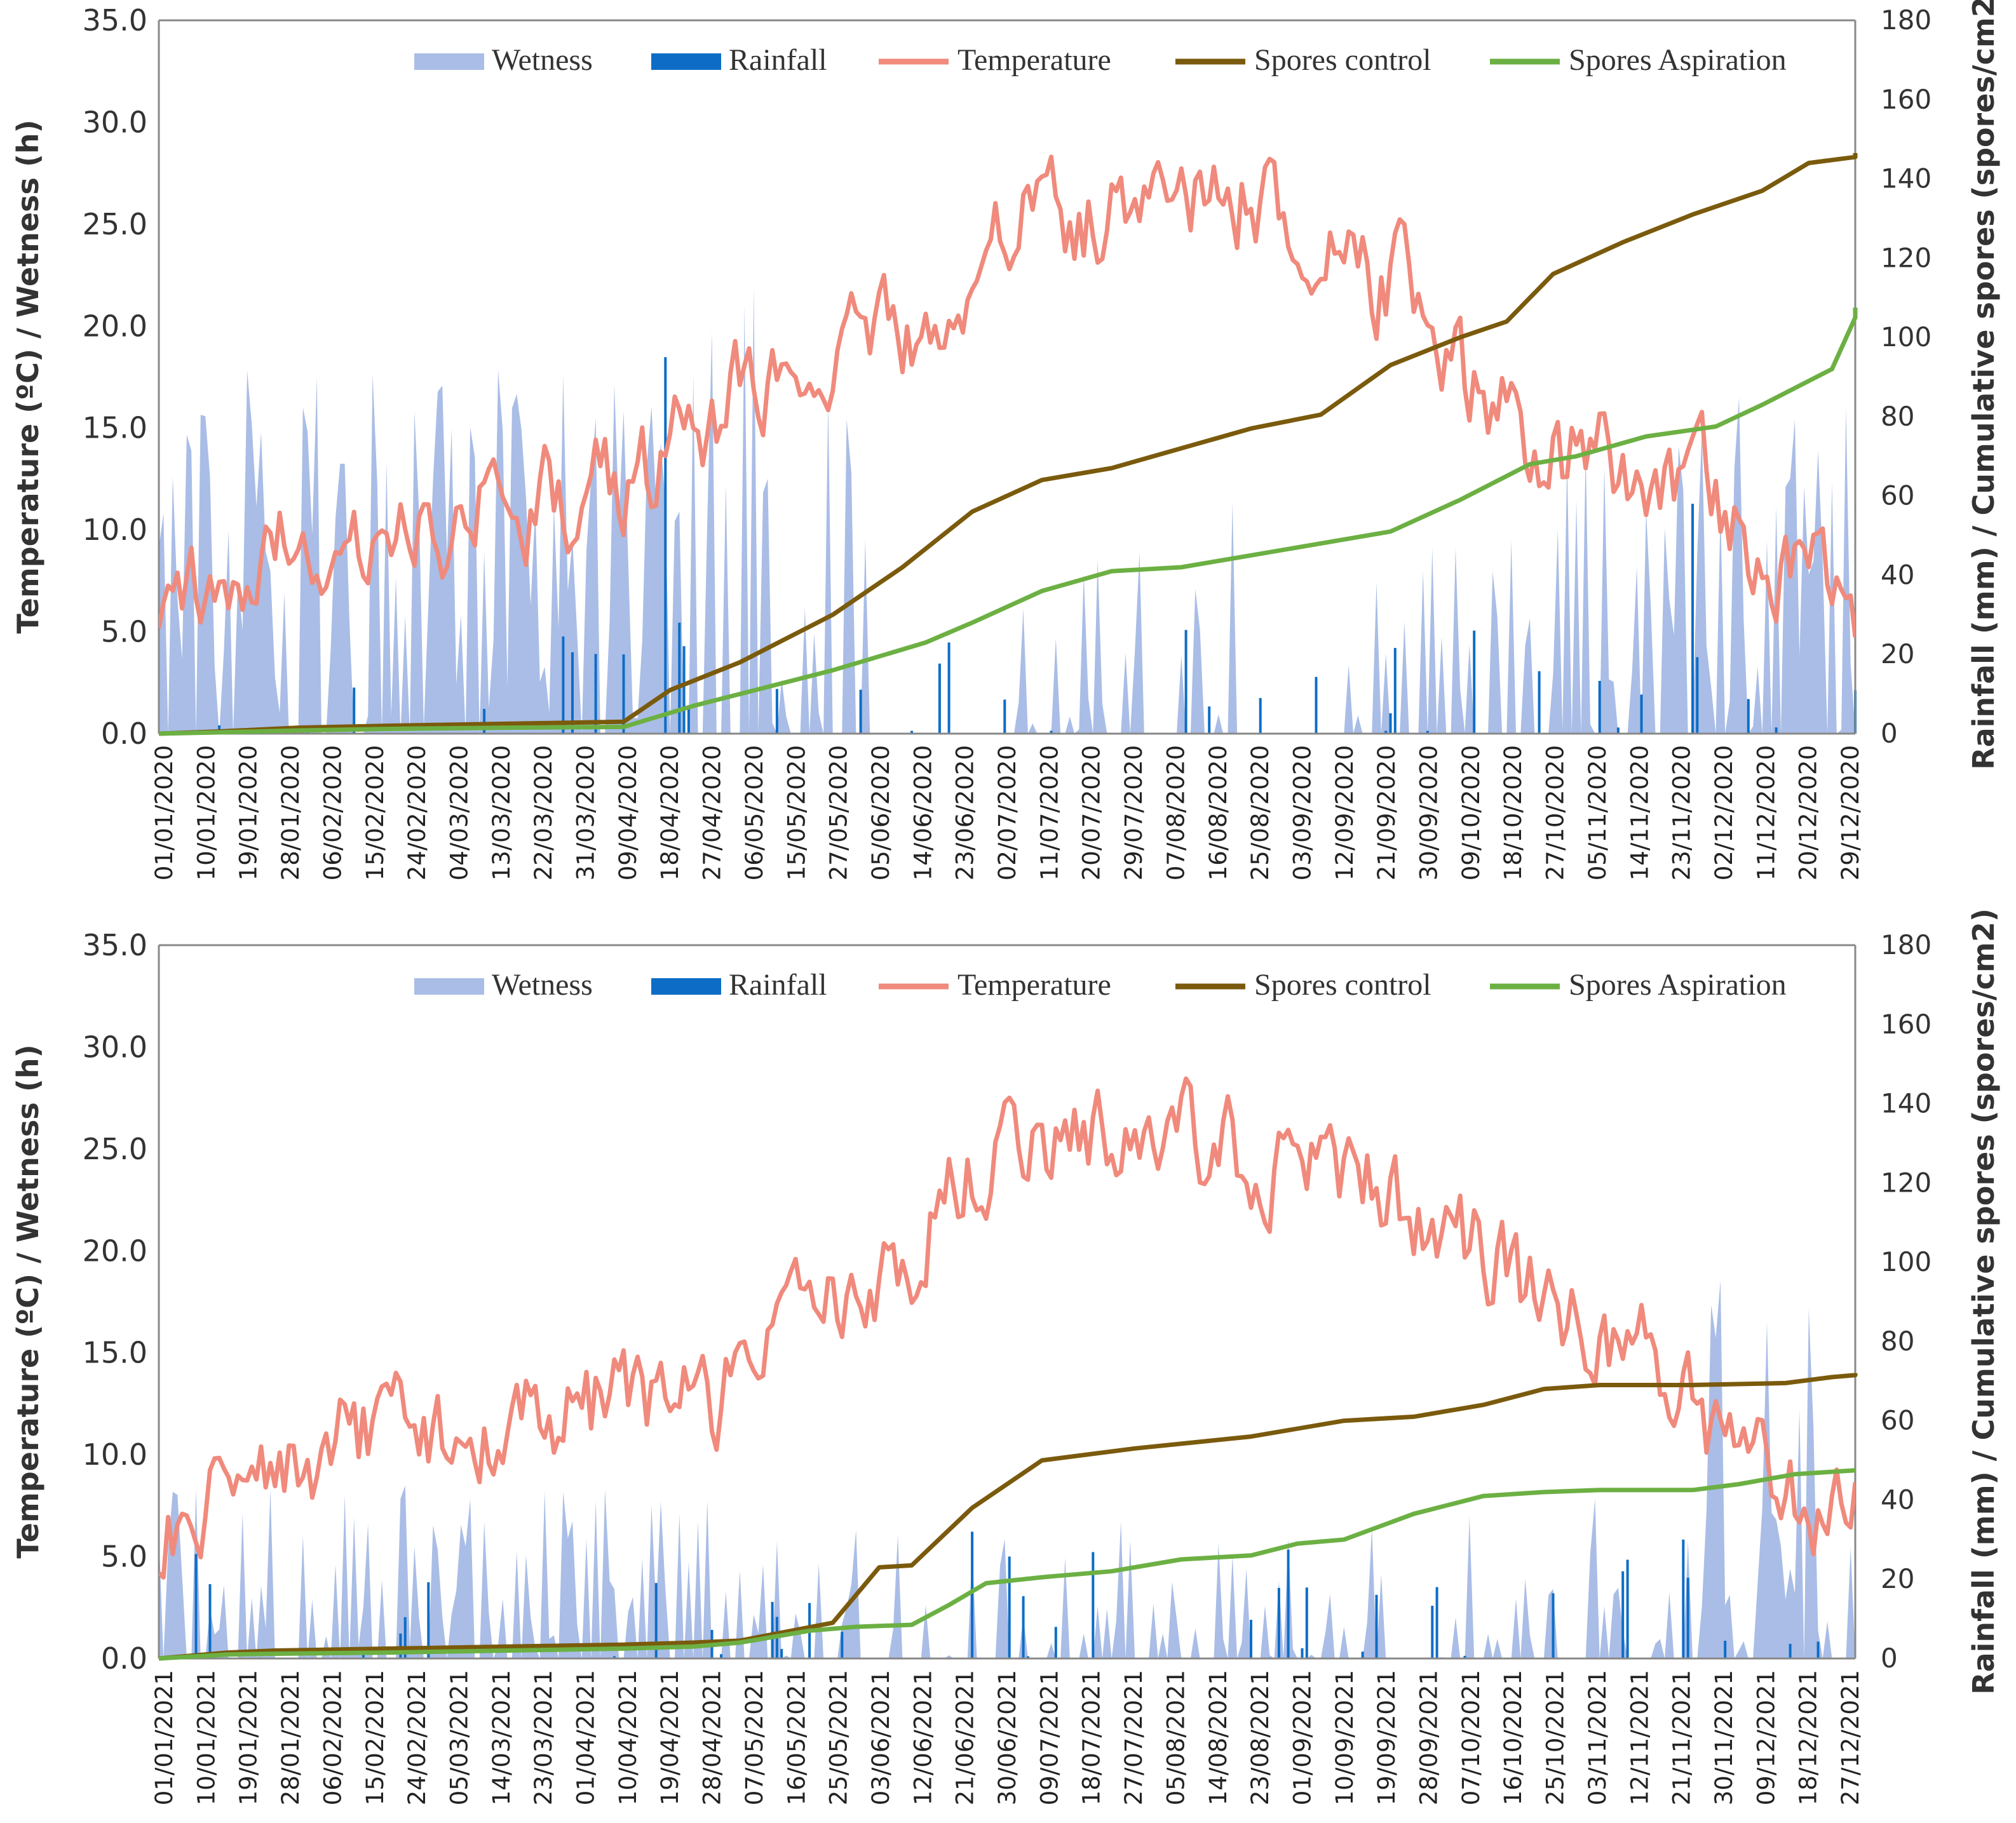  What do you see at coordinates (965, 812) in the screenshot?
I see `x-tick-label: 23/06/2020` at bounding box center [965, 812].